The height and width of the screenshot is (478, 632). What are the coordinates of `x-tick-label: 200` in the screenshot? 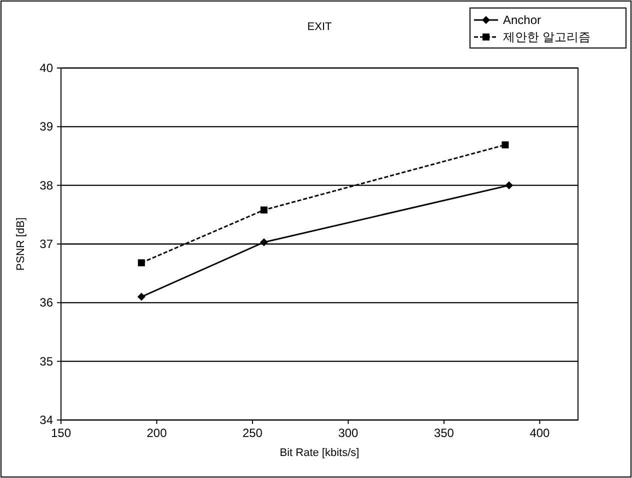 It's located at (157, 433).